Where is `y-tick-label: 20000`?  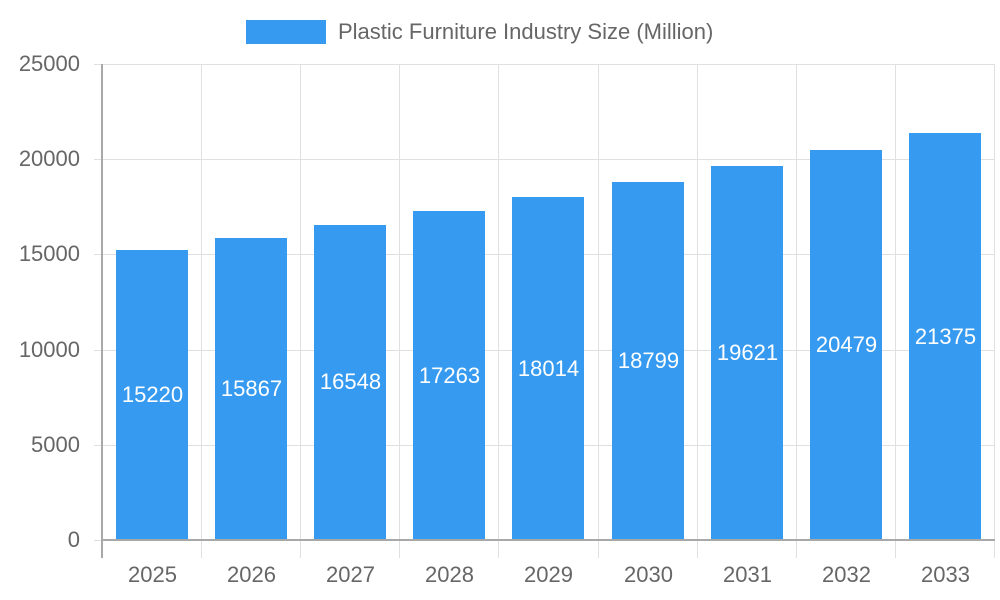
y-tick-label: 20000 is located at coordinates (49, 158).